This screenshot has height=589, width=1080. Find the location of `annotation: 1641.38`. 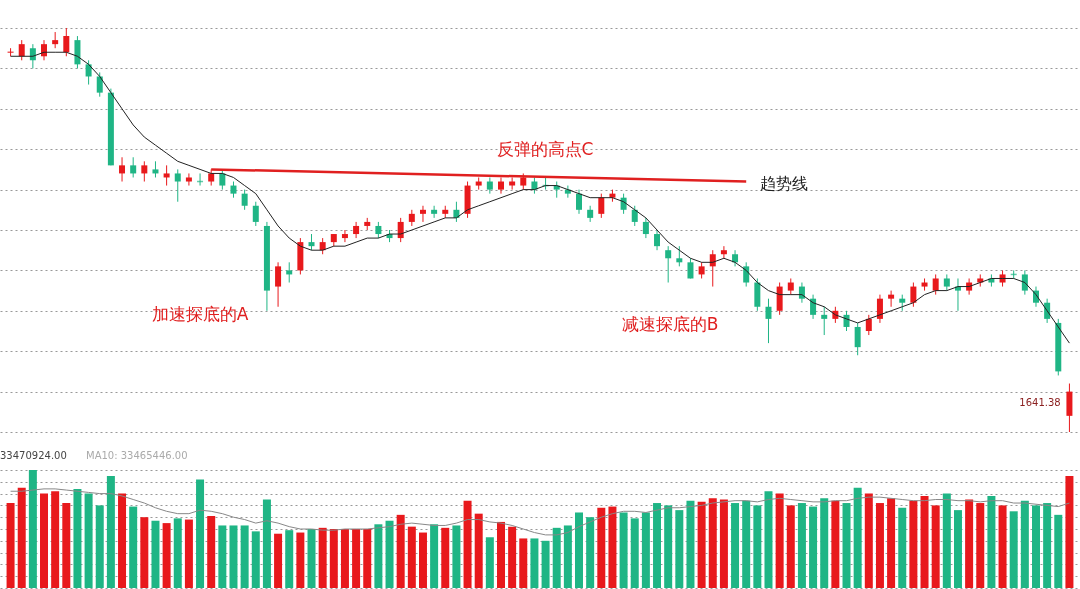

annotation: 1641.38 is located at coordinates (1040, 402).